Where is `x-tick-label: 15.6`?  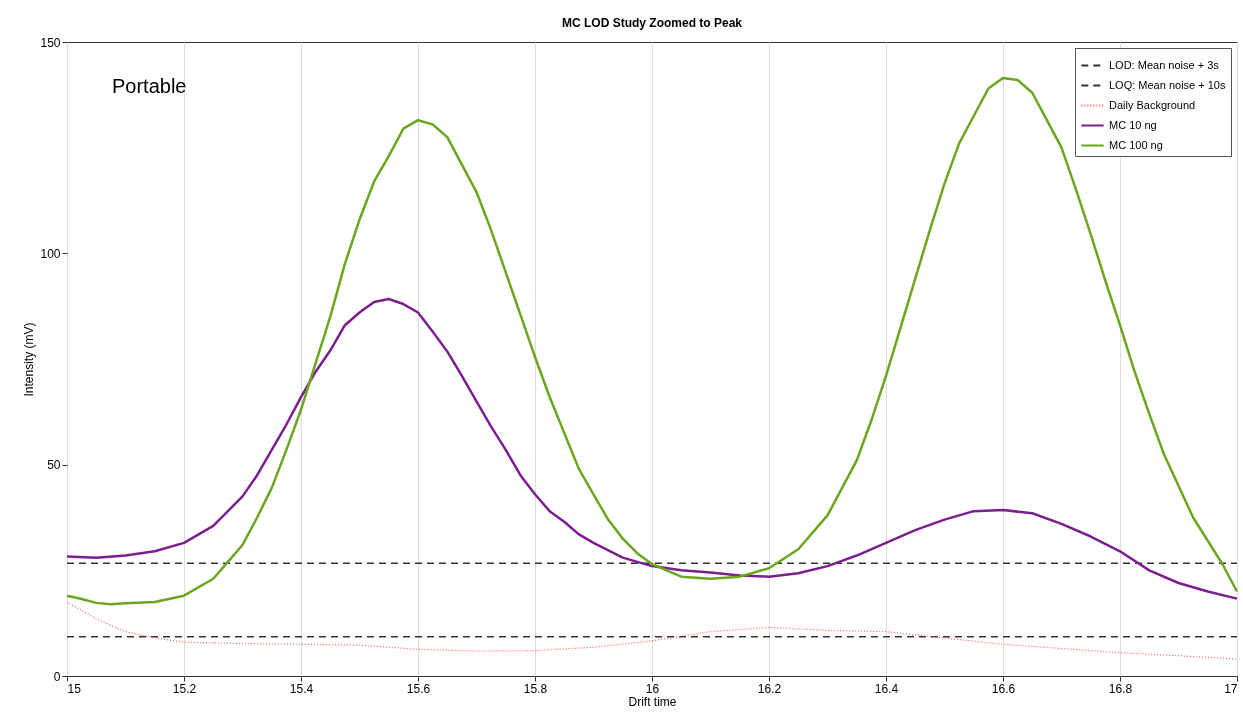
x-tick-label: 15.6 is located at coordinates (418, 688).